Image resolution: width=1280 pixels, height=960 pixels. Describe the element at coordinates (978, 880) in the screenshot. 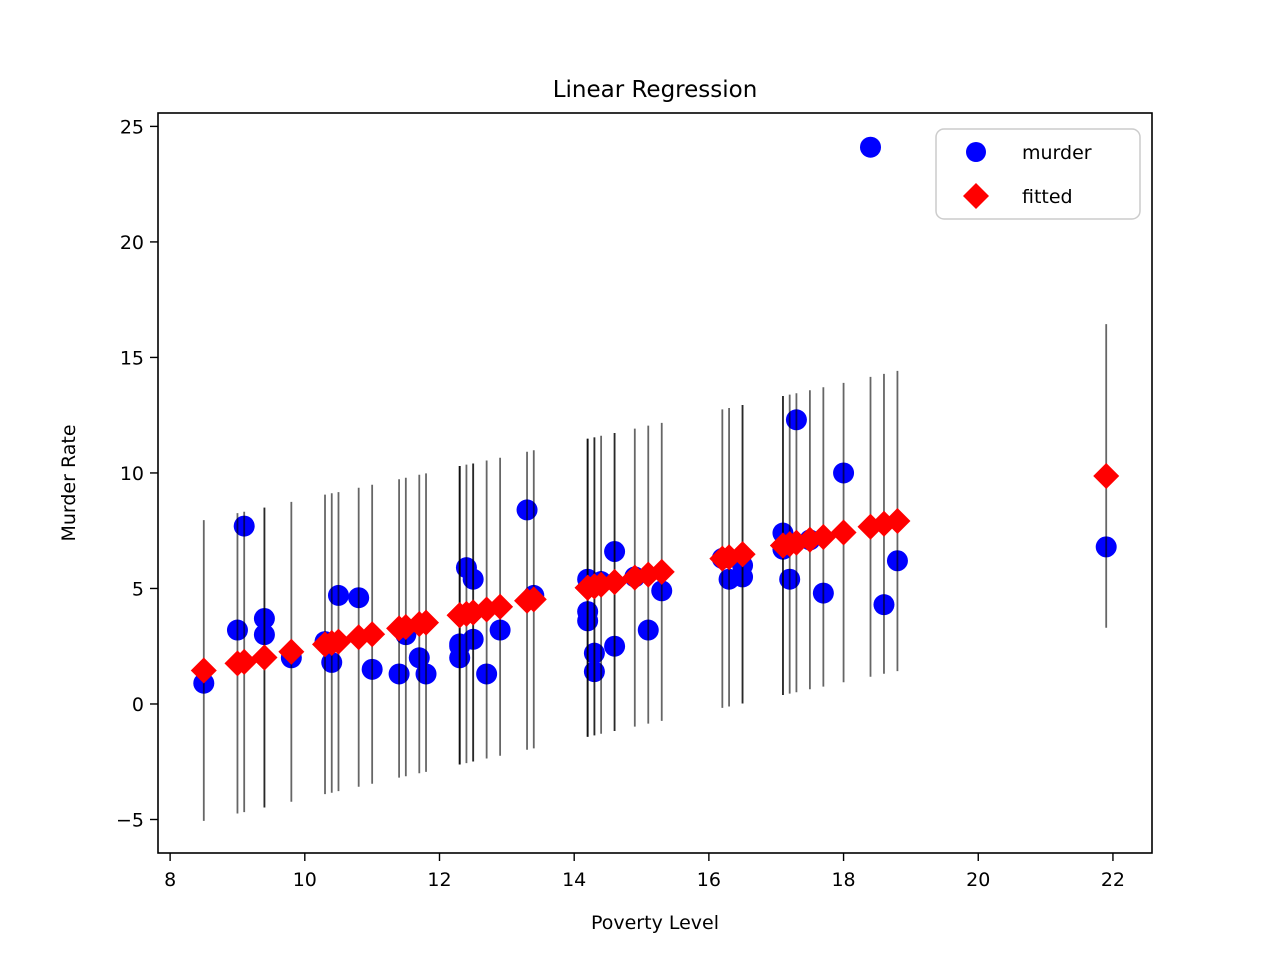

I see `x-tick-label: 20` at that location.